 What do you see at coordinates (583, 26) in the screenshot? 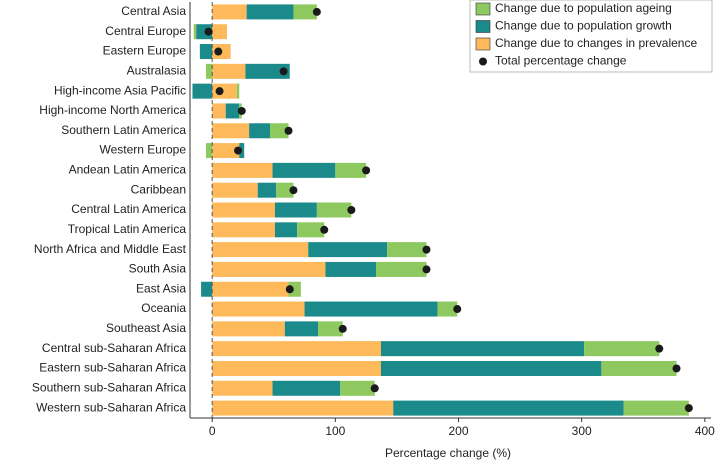
I see `legend-label: Change due to population growth` at bounding box center [583, 26].